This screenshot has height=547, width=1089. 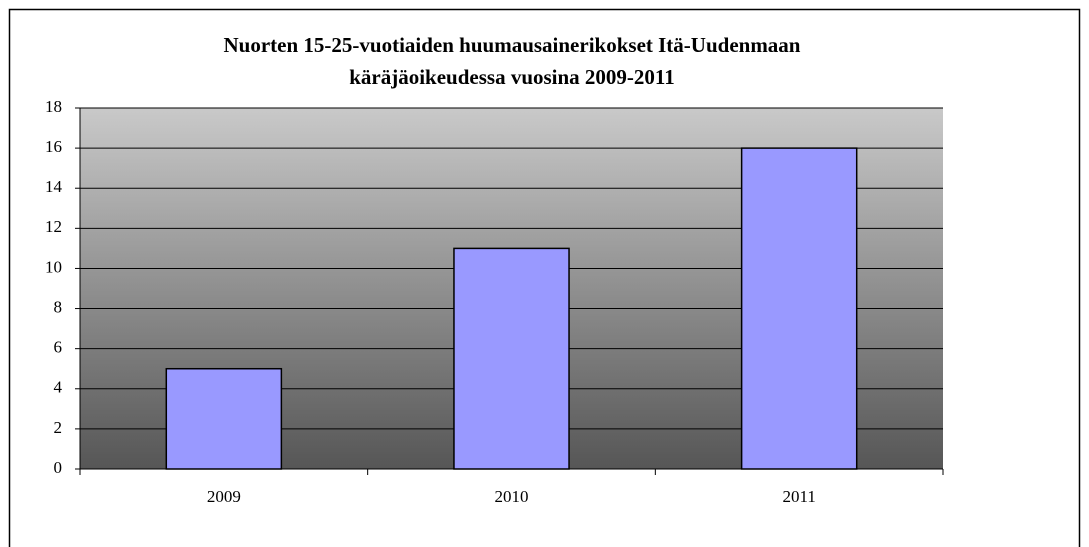 What do you see at coordinates (58, 387) in the screenshot?
I see `y-tick-label: 4` at bounding box center [58, 387].